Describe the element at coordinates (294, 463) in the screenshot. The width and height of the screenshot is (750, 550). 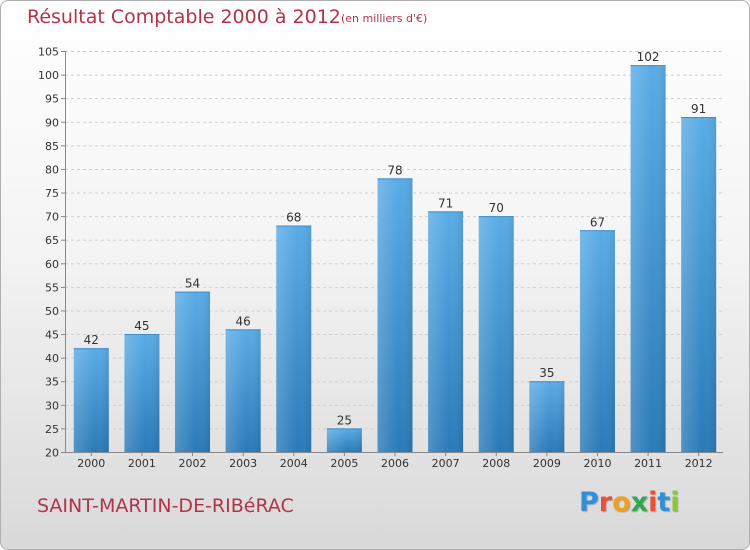
I see `x-tick-label: 2004` at that location.